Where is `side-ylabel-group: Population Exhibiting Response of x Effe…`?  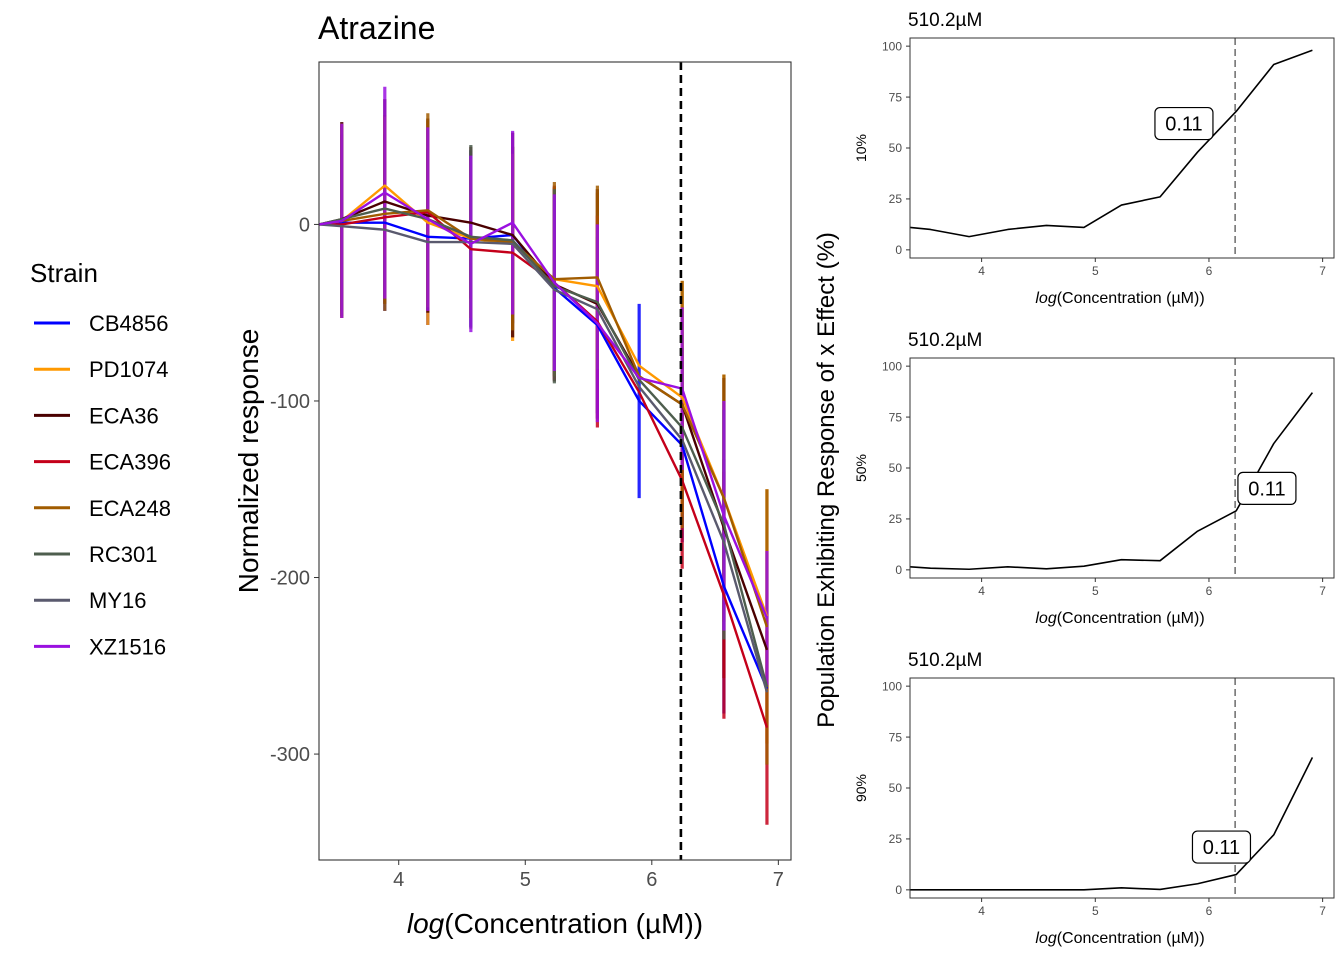 side-ylabel-group: Population Exhibiting Response of x Effe… is located at coordinates (826, 480).